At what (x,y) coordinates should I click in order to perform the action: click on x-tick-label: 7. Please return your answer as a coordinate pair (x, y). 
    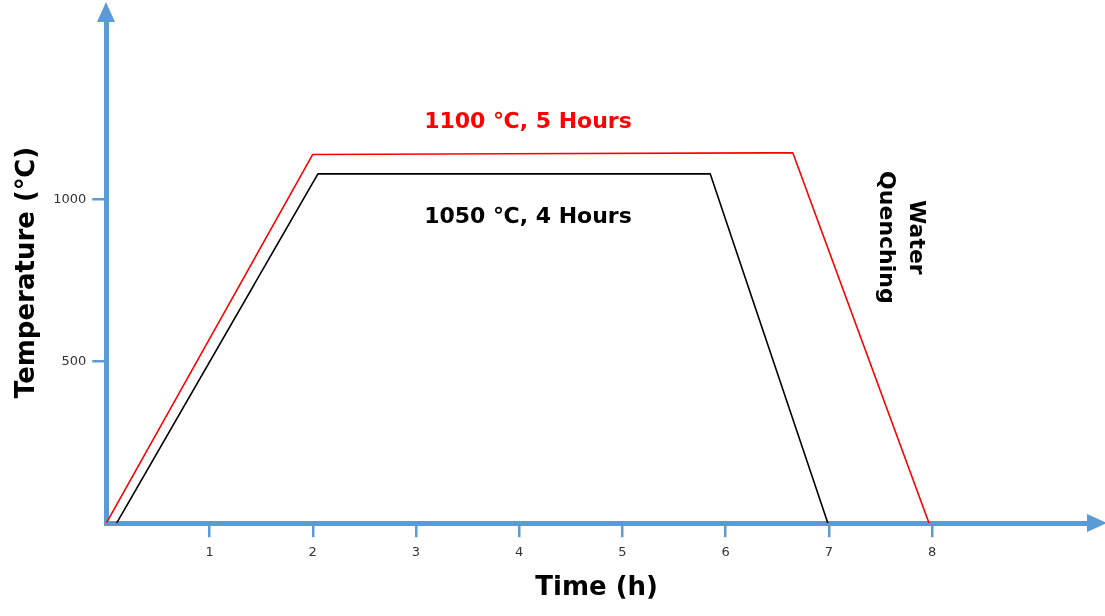
    Looking at the image, I should click on (829, 552).